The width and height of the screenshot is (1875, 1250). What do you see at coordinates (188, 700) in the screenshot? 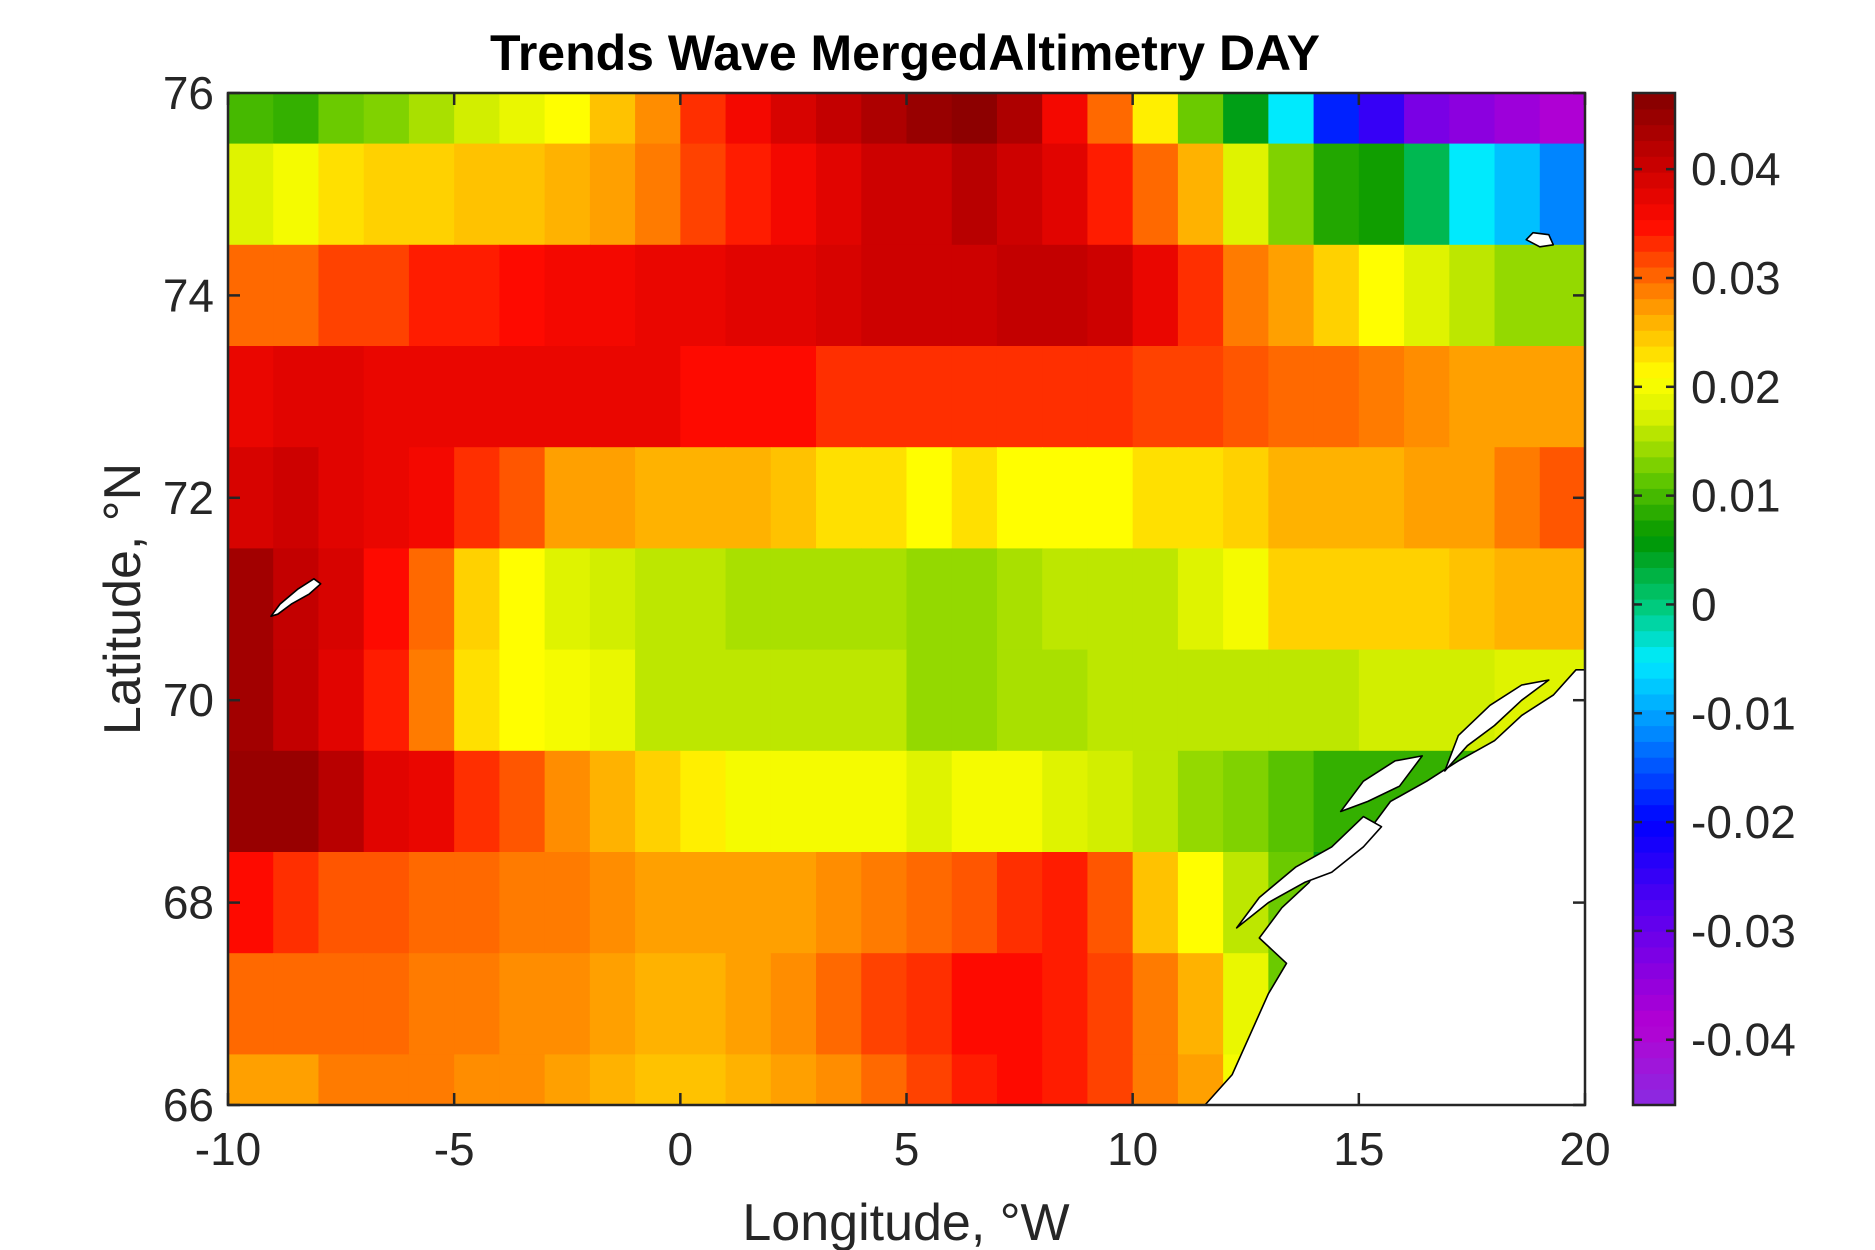
I see `y-tick-label: 70` at bounding box center [188, 700].